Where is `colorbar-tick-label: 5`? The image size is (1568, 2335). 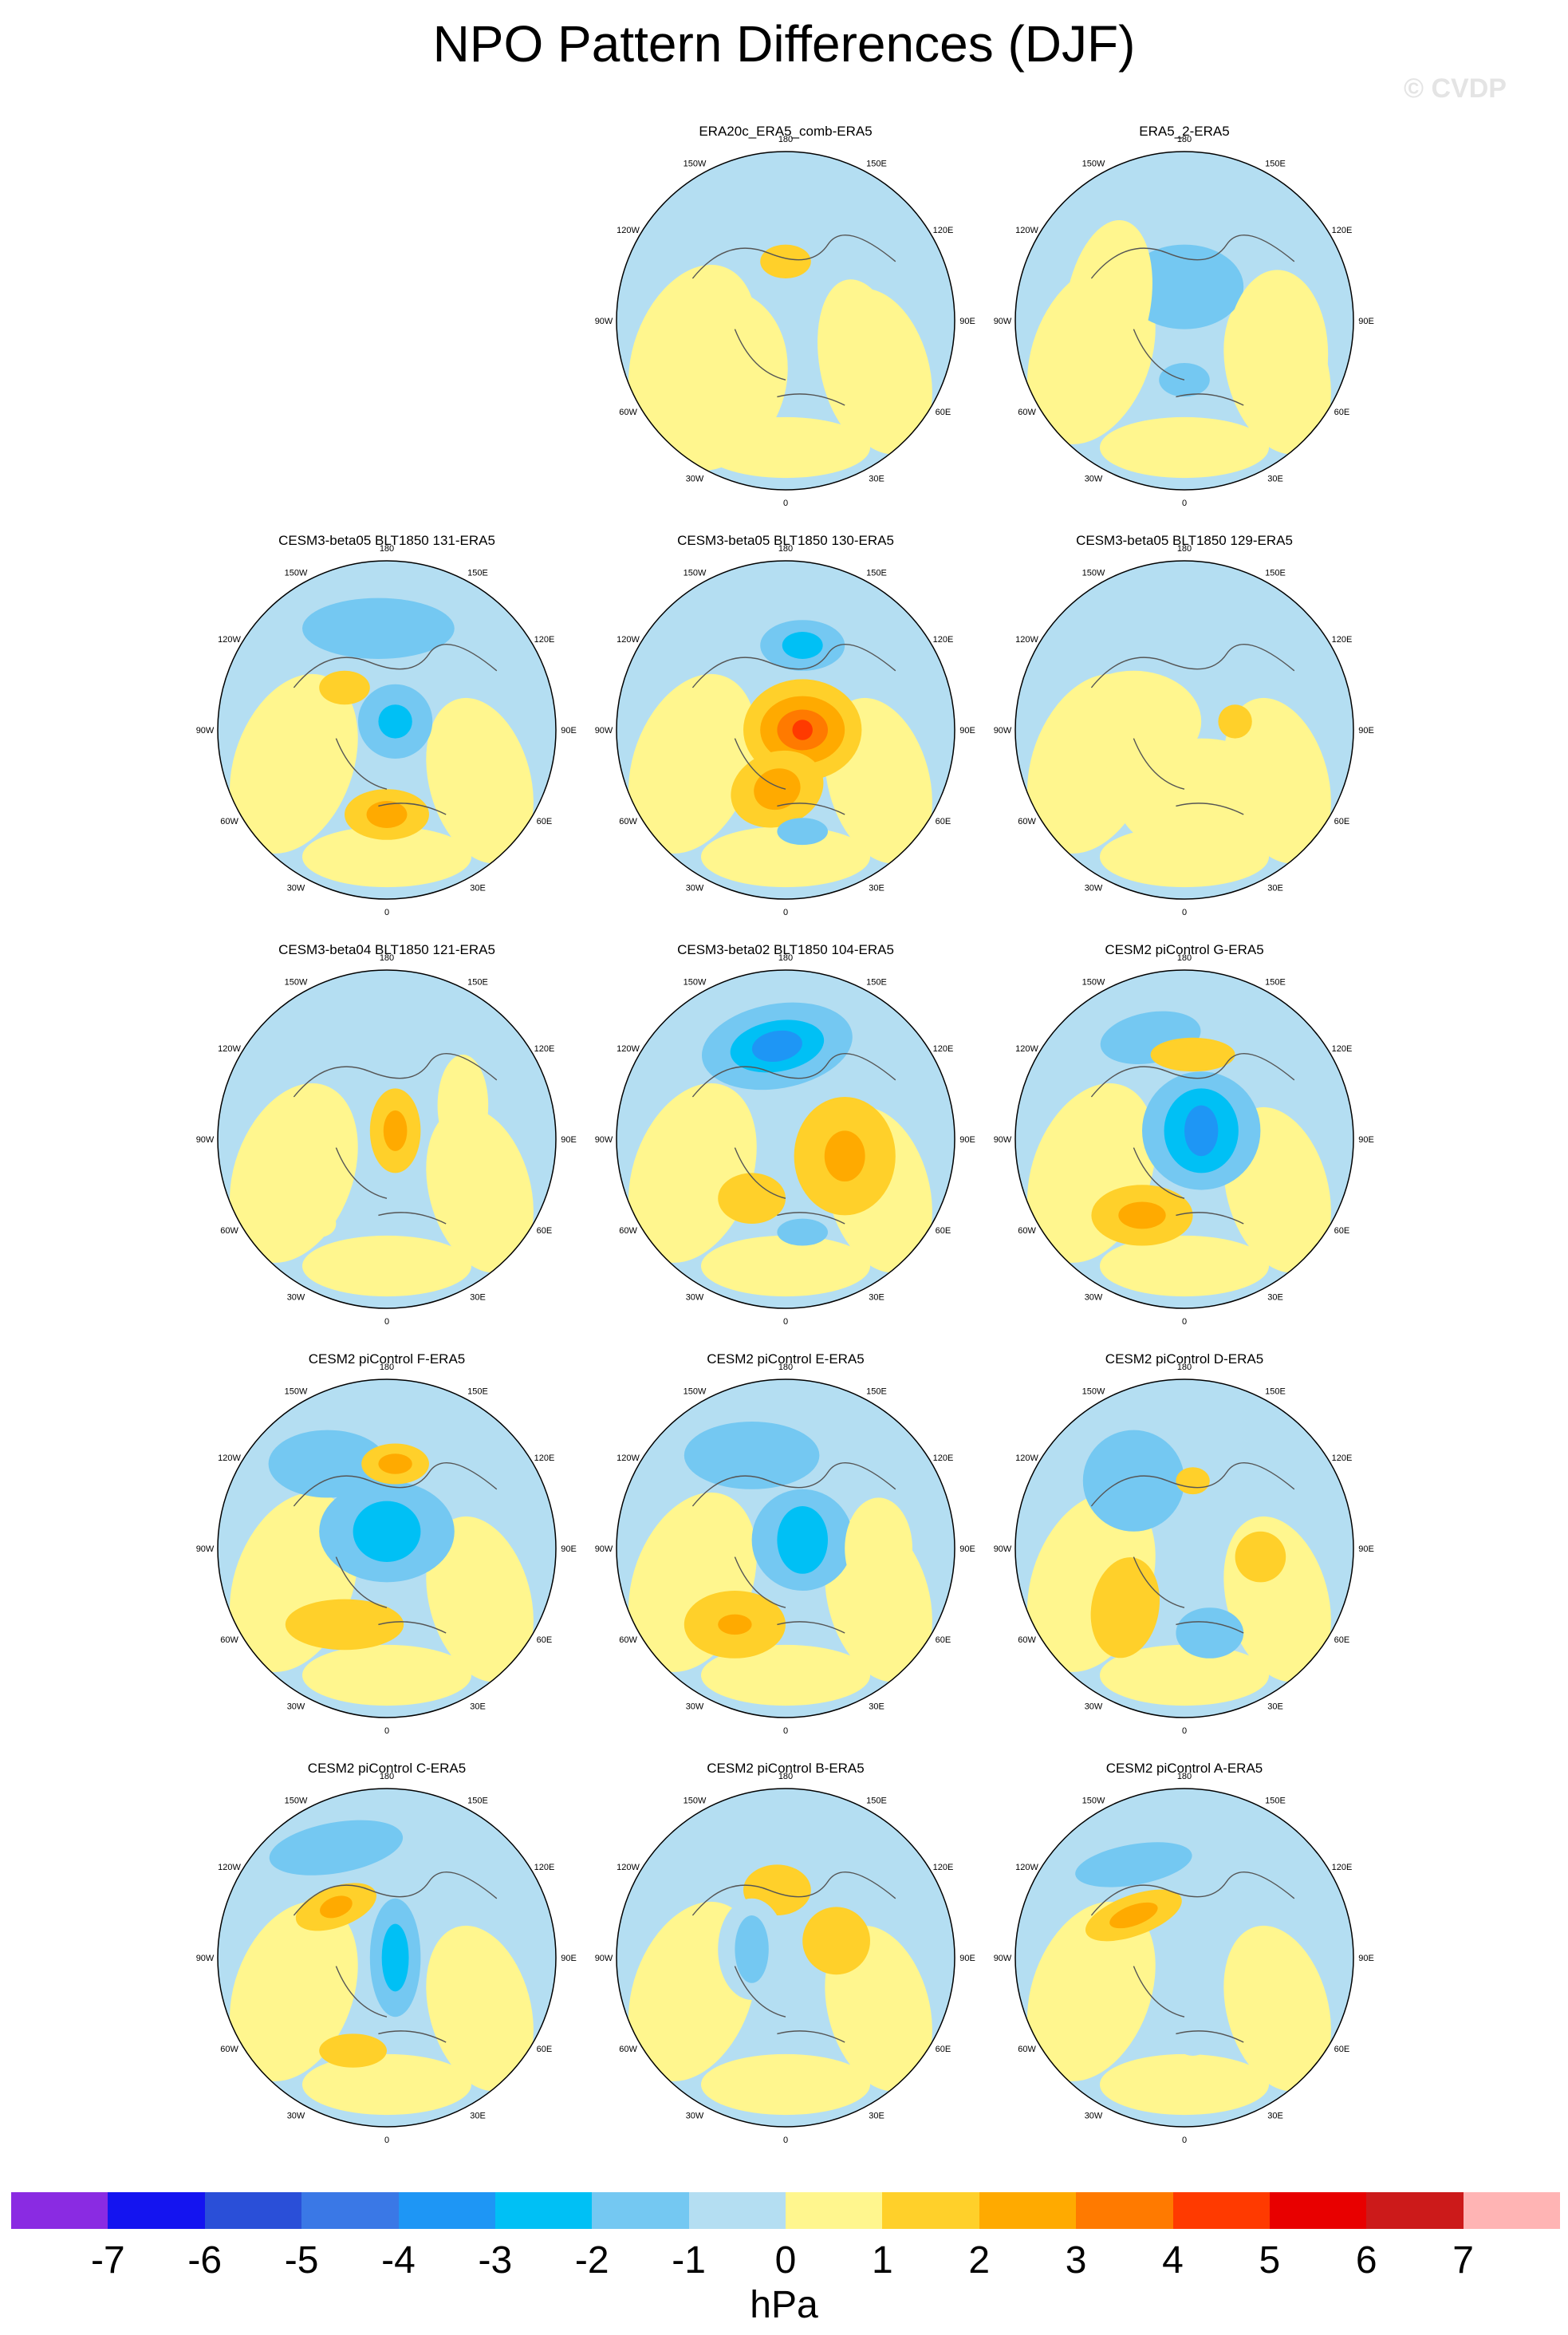
colorbar-tick-label: 5 is located at coordinates (1270, 2260).